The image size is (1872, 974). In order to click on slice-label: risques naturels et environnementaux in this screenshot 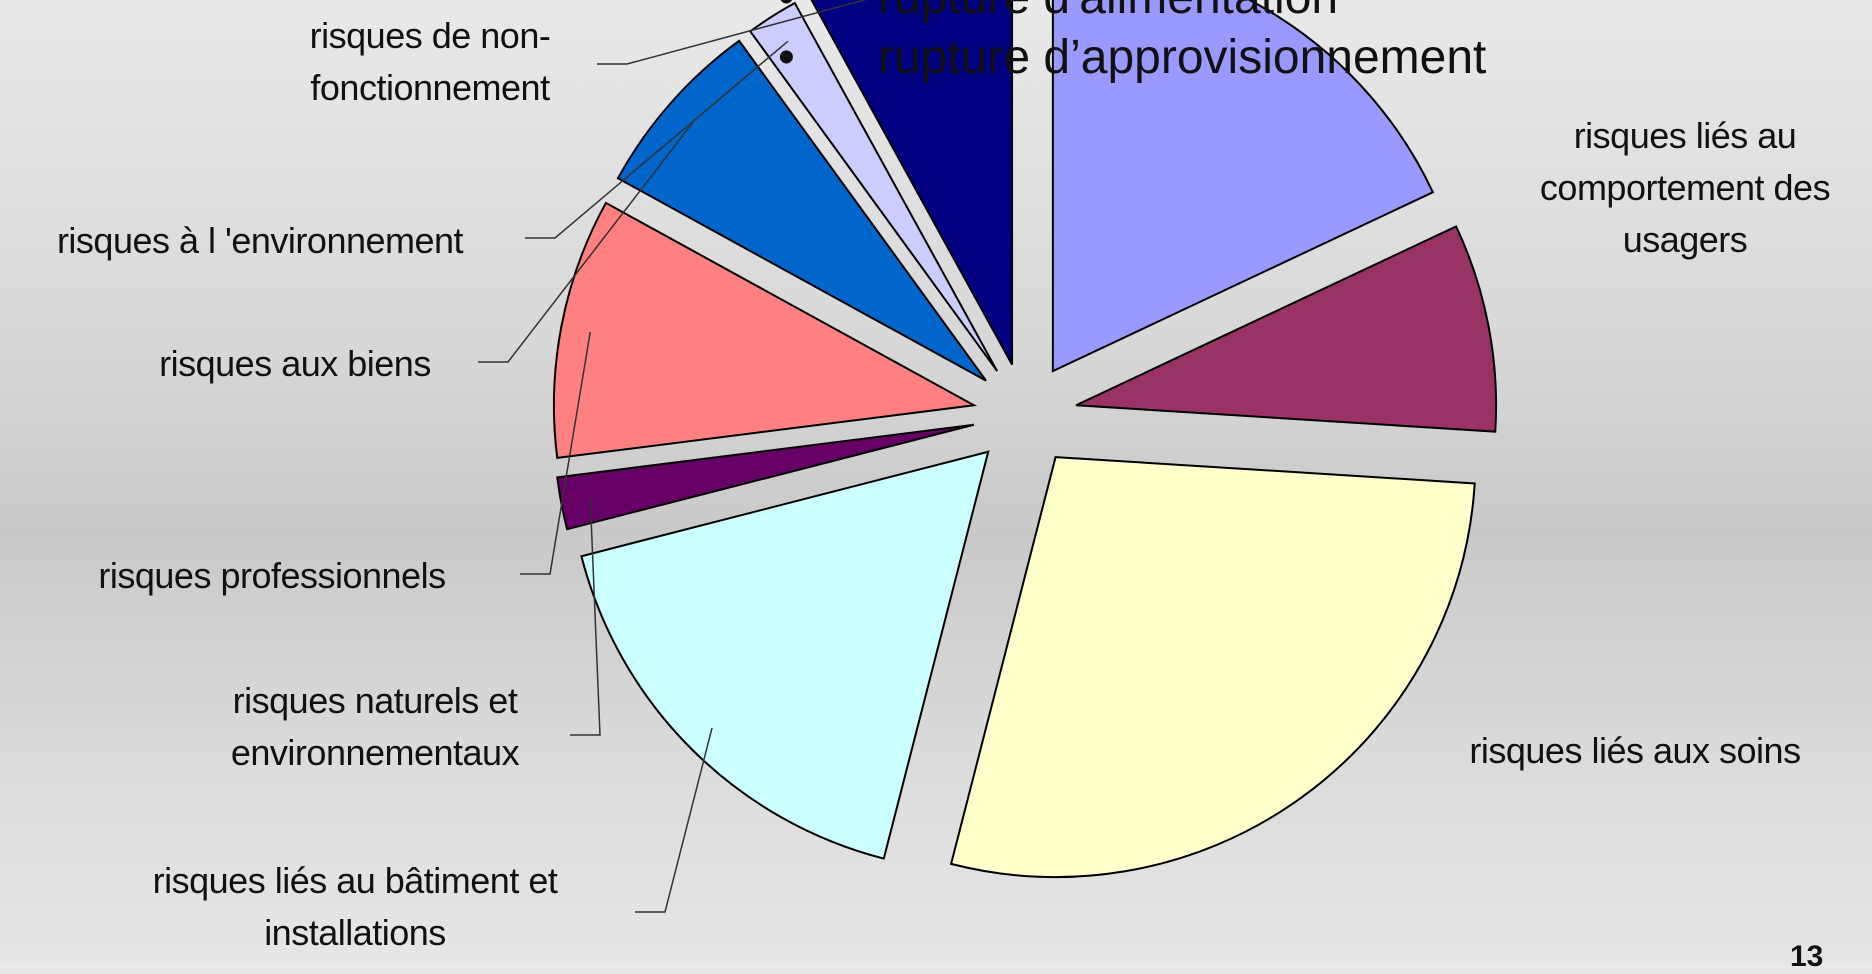, I will do `click(375, 726)`.